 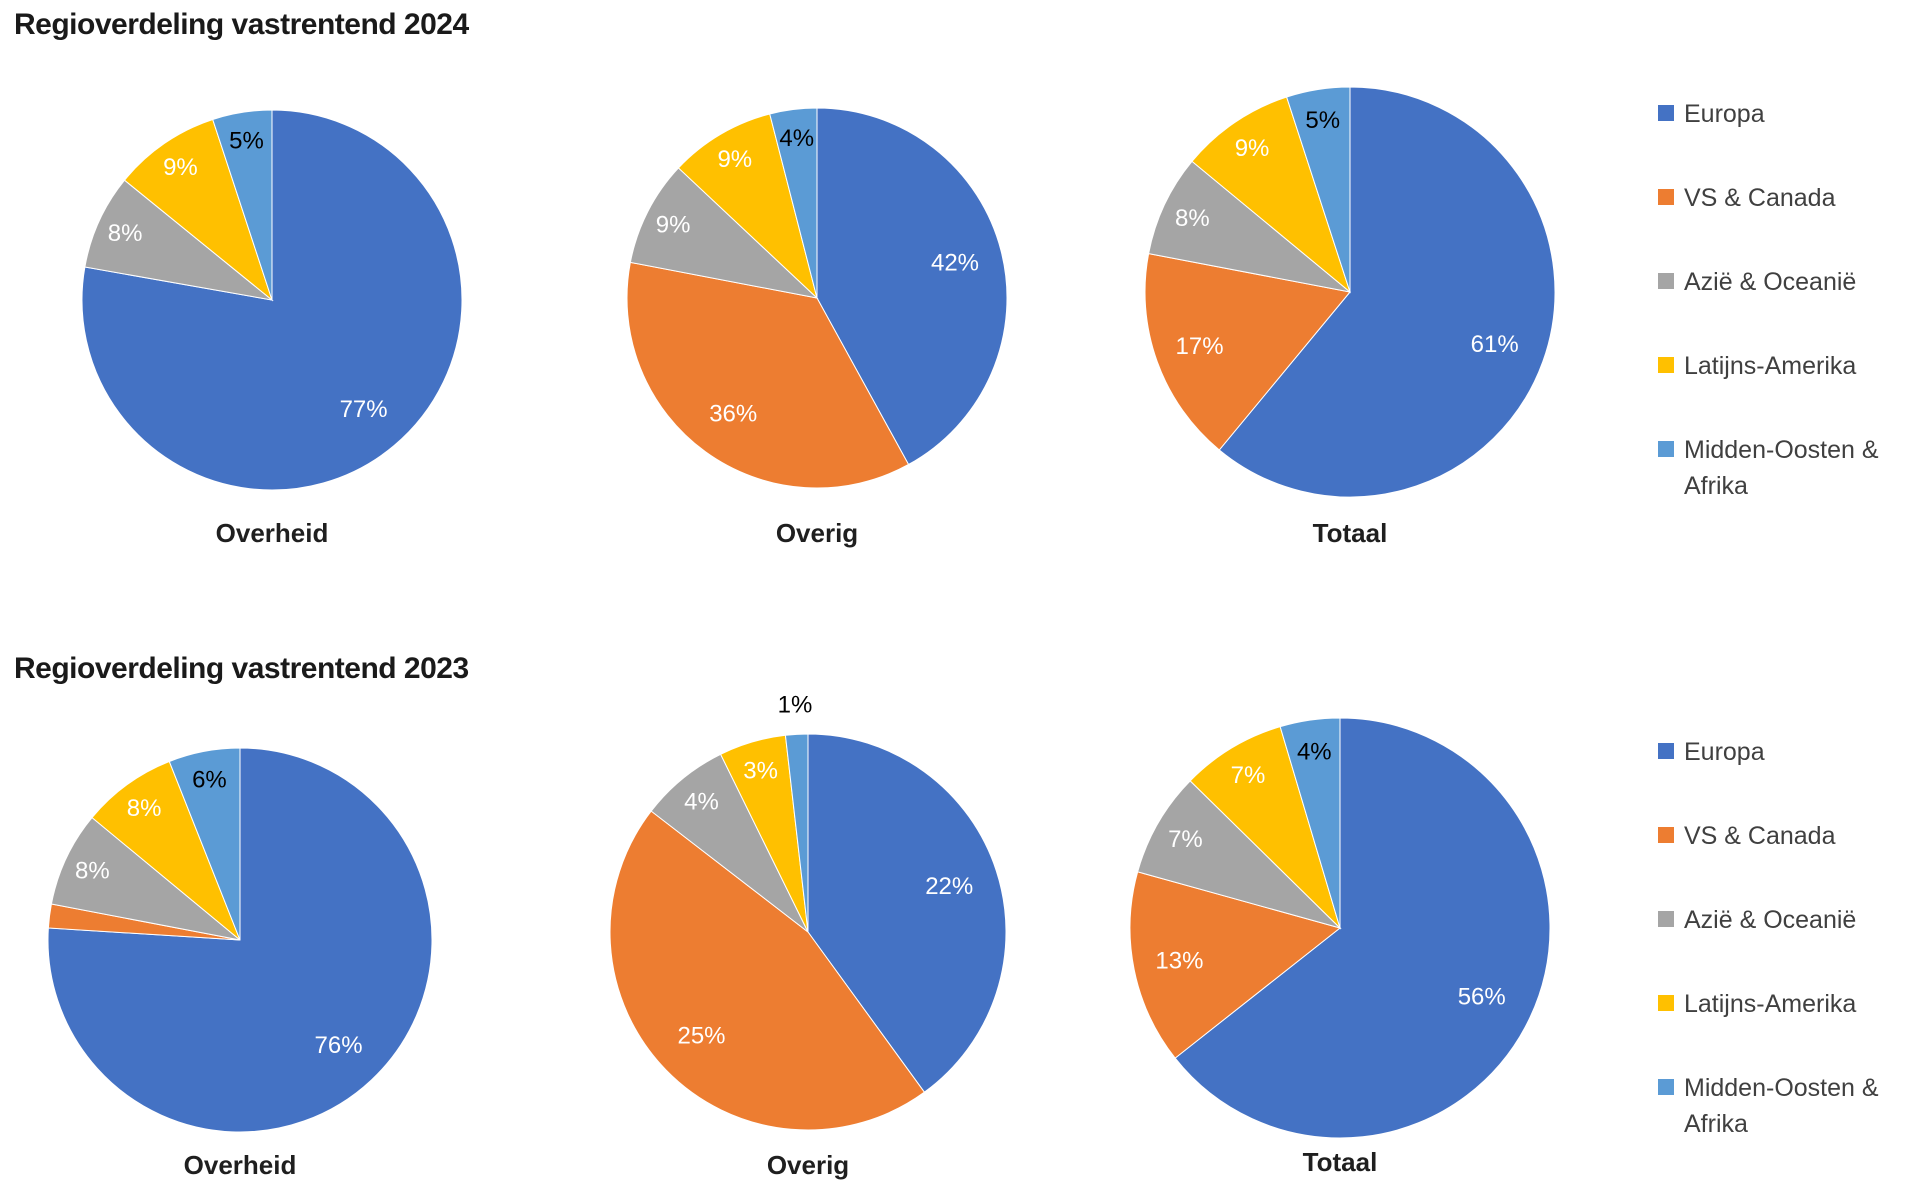 I want to click on chart-title-2023: Regioverdeling vastrentend 2023, so click(x=241, y=668).